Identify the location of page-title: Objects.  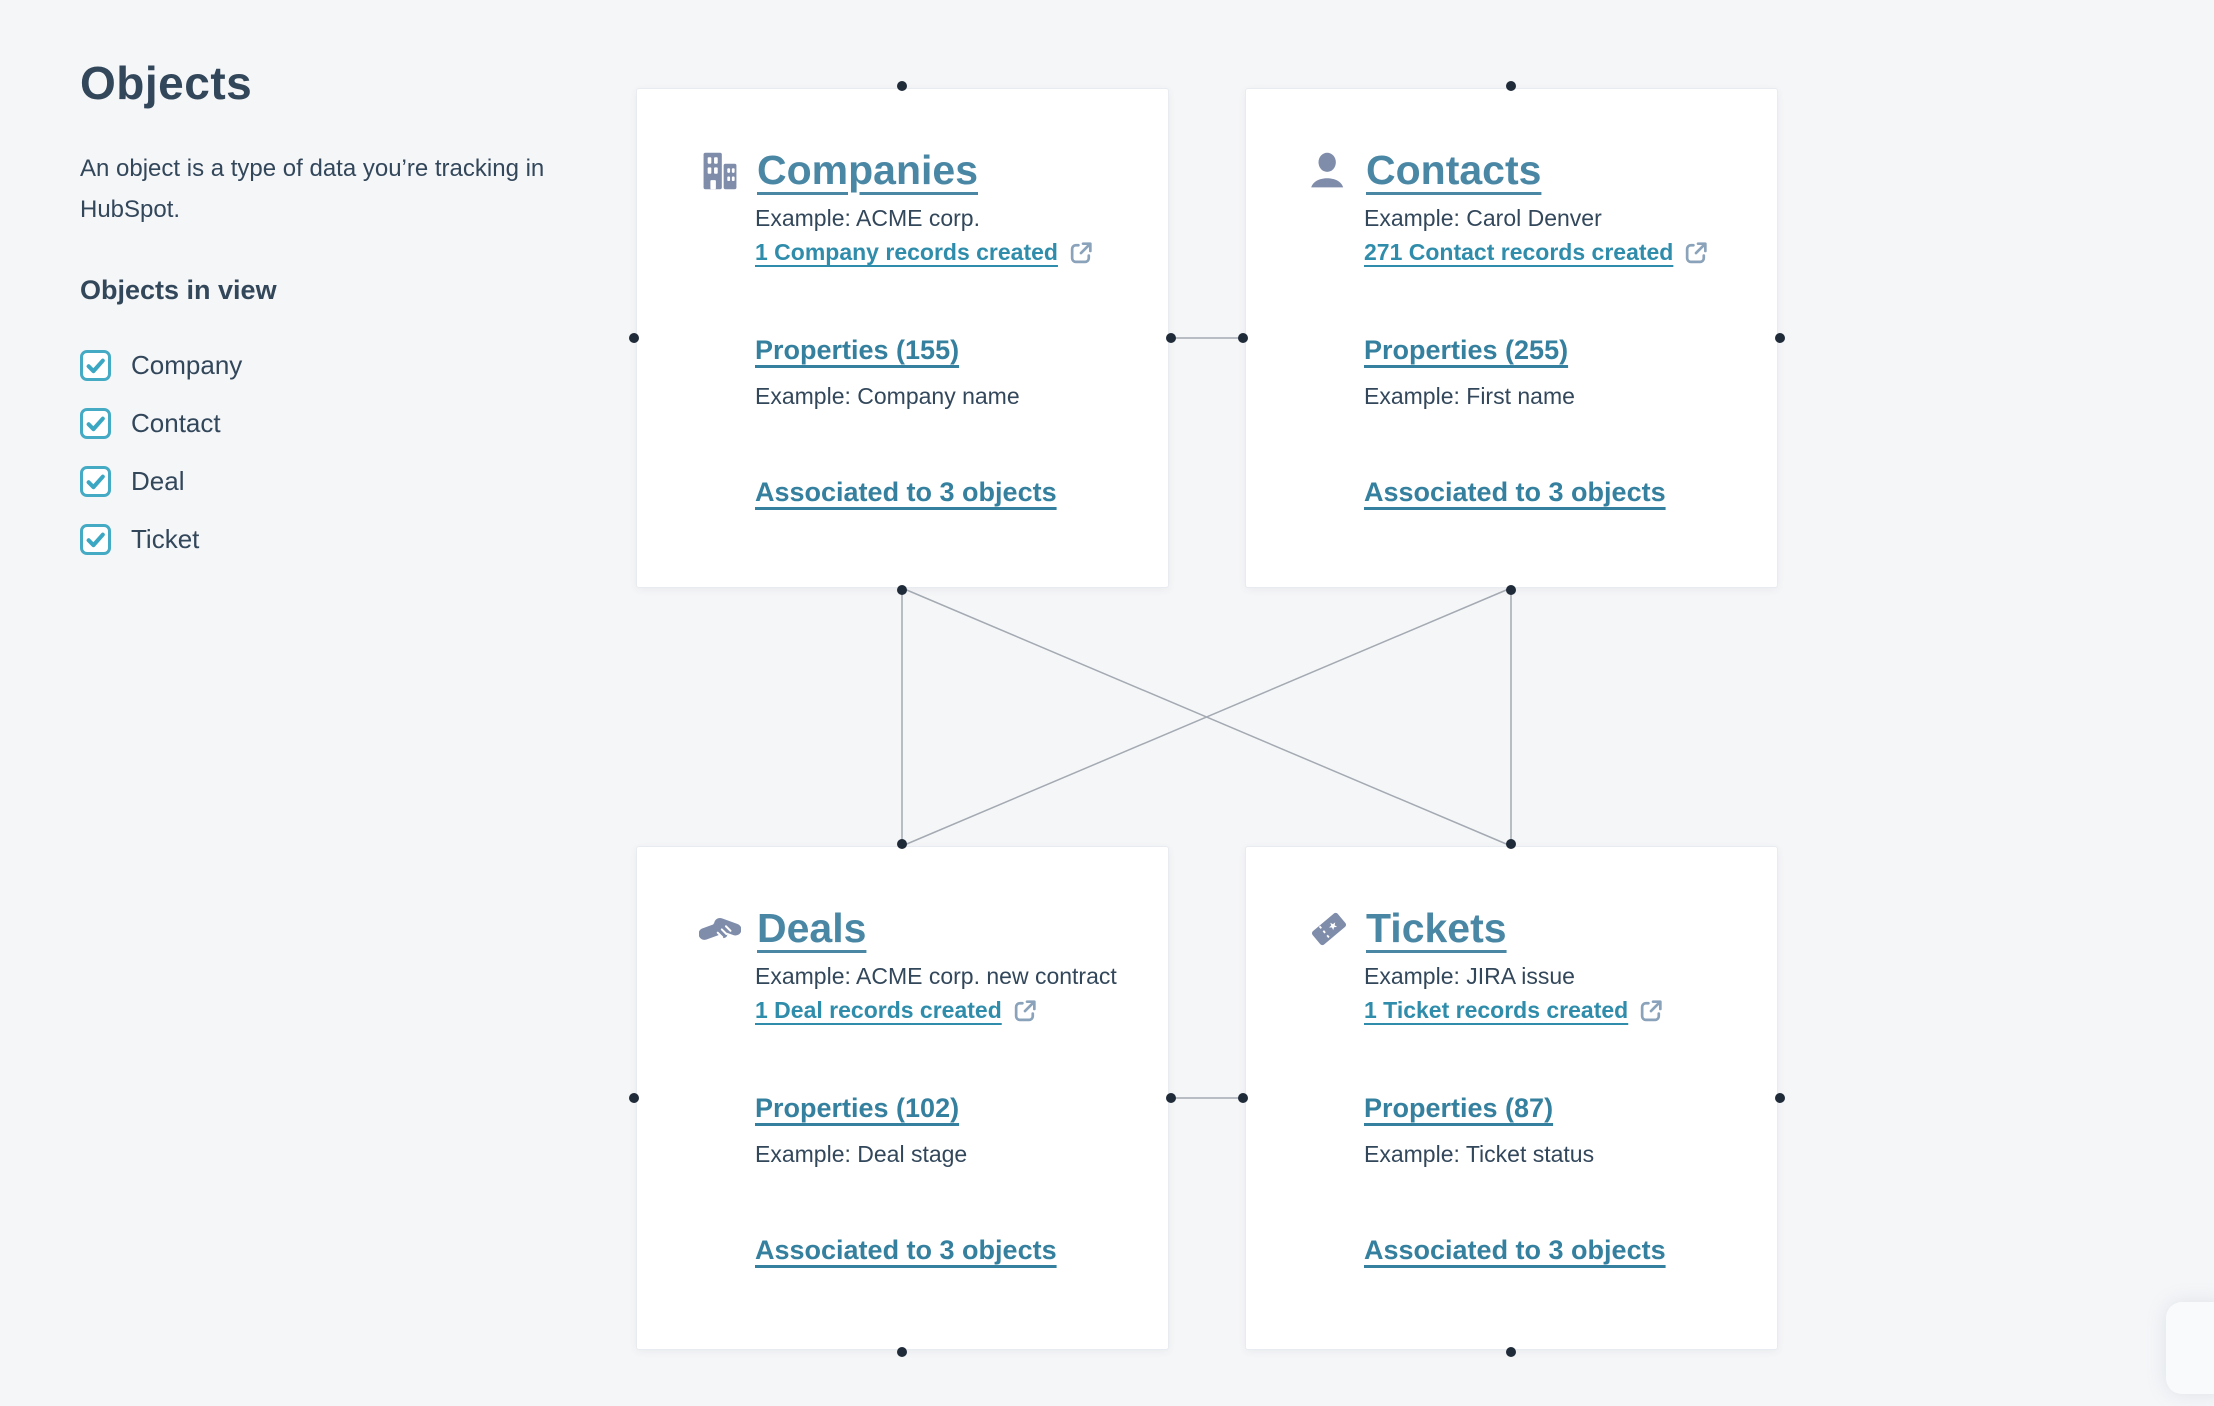
(166, 83).